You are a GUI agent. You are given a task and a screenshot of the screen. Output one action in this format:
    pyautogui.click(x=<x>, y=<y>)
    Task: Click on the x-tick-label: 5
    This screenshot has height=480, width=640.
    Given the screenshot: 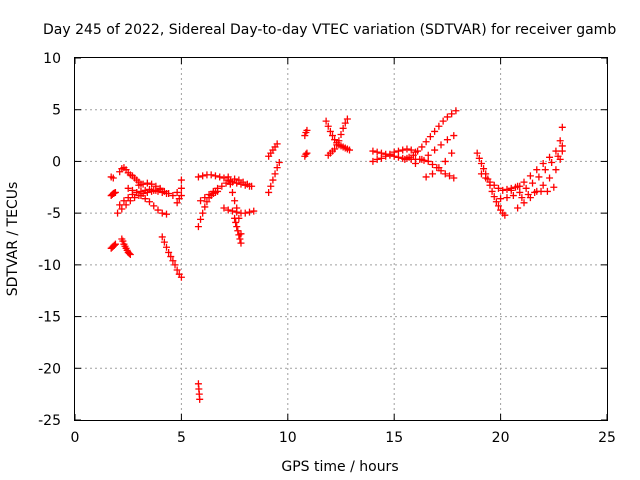 What is the action you would take?
    pyautogui.click(x=181, y=438)
    